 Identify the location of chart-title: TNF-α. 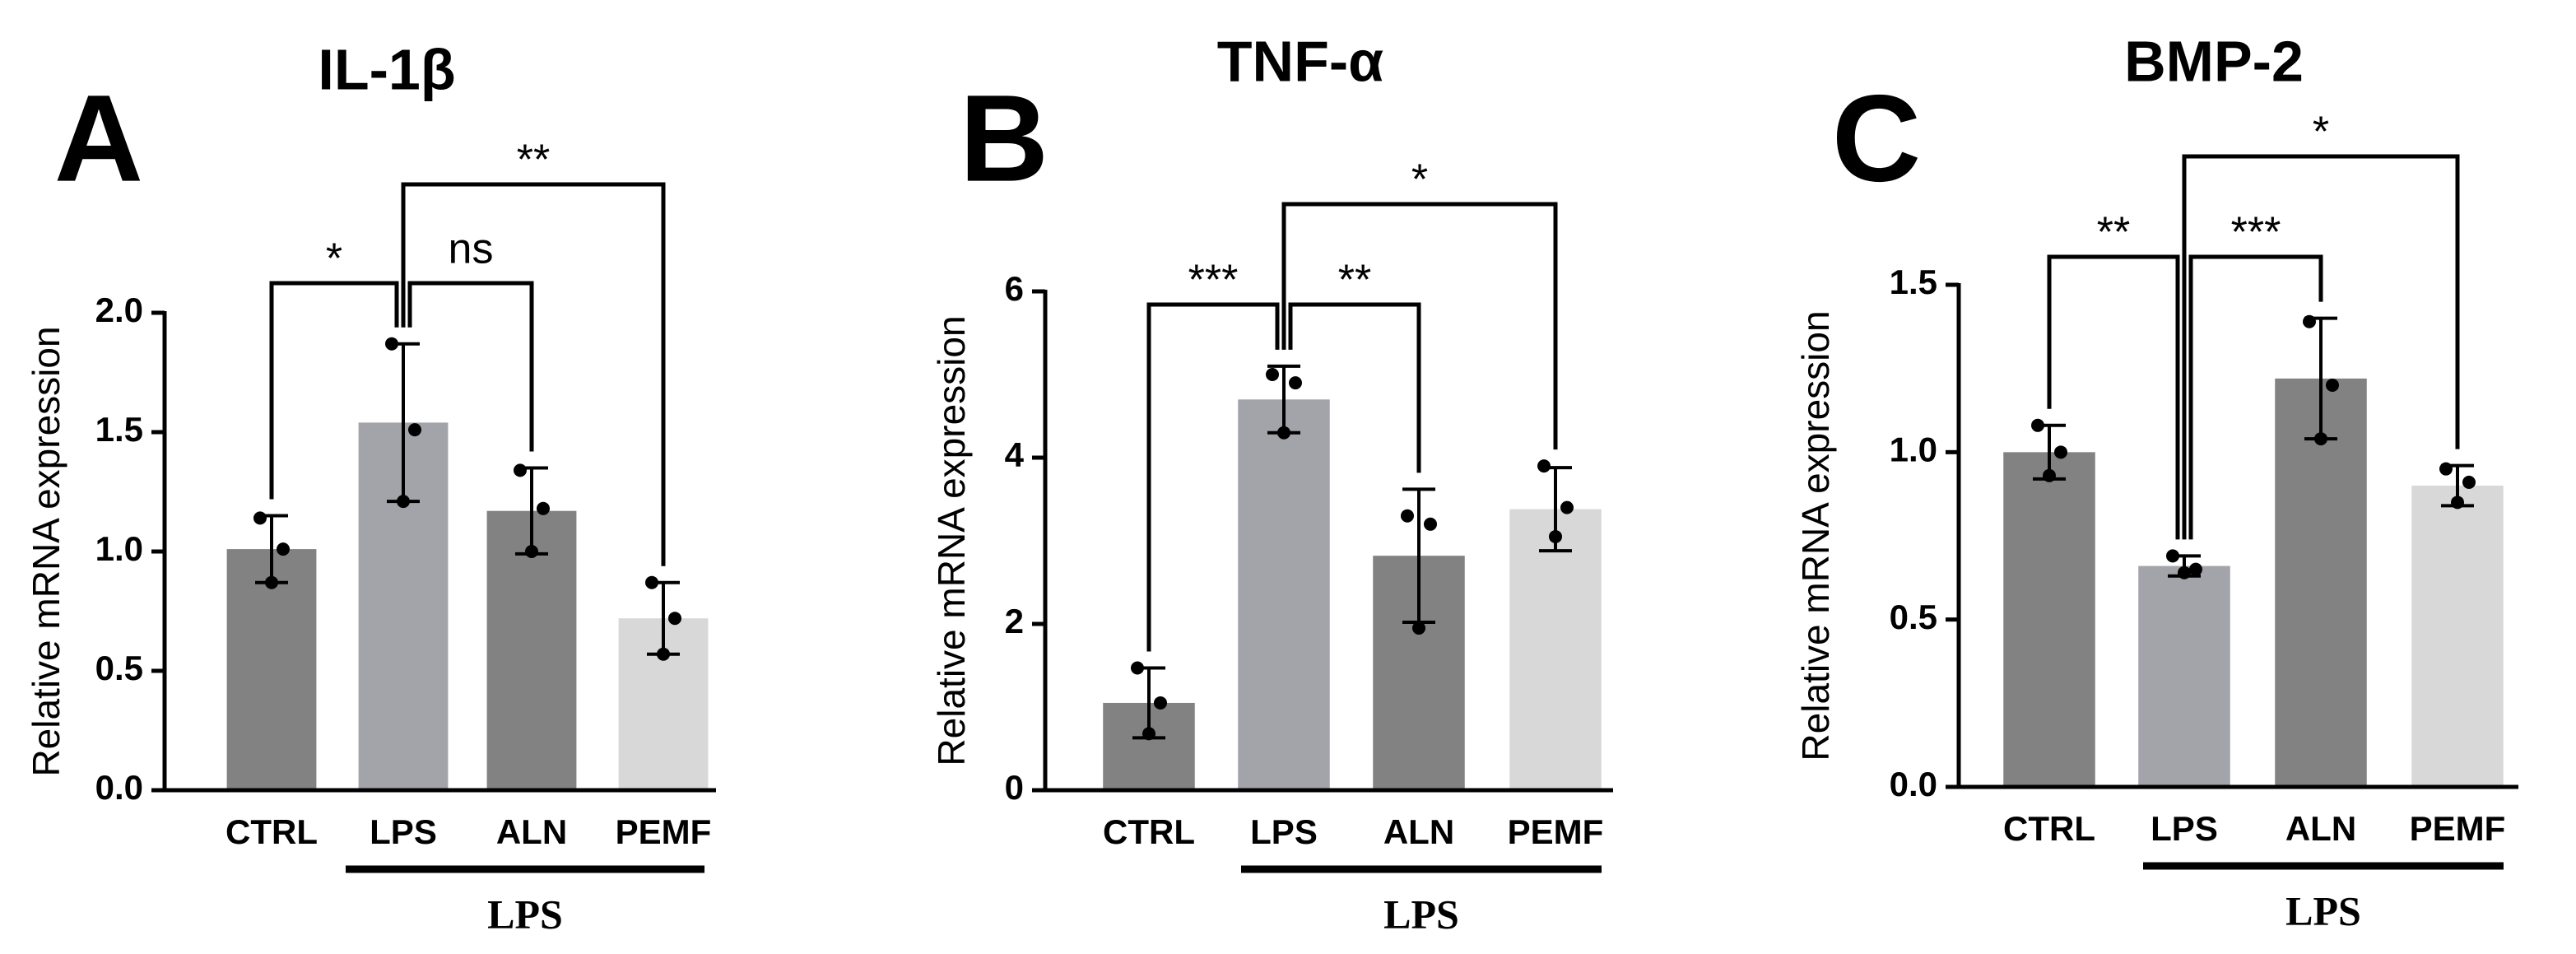
(1300, 61).